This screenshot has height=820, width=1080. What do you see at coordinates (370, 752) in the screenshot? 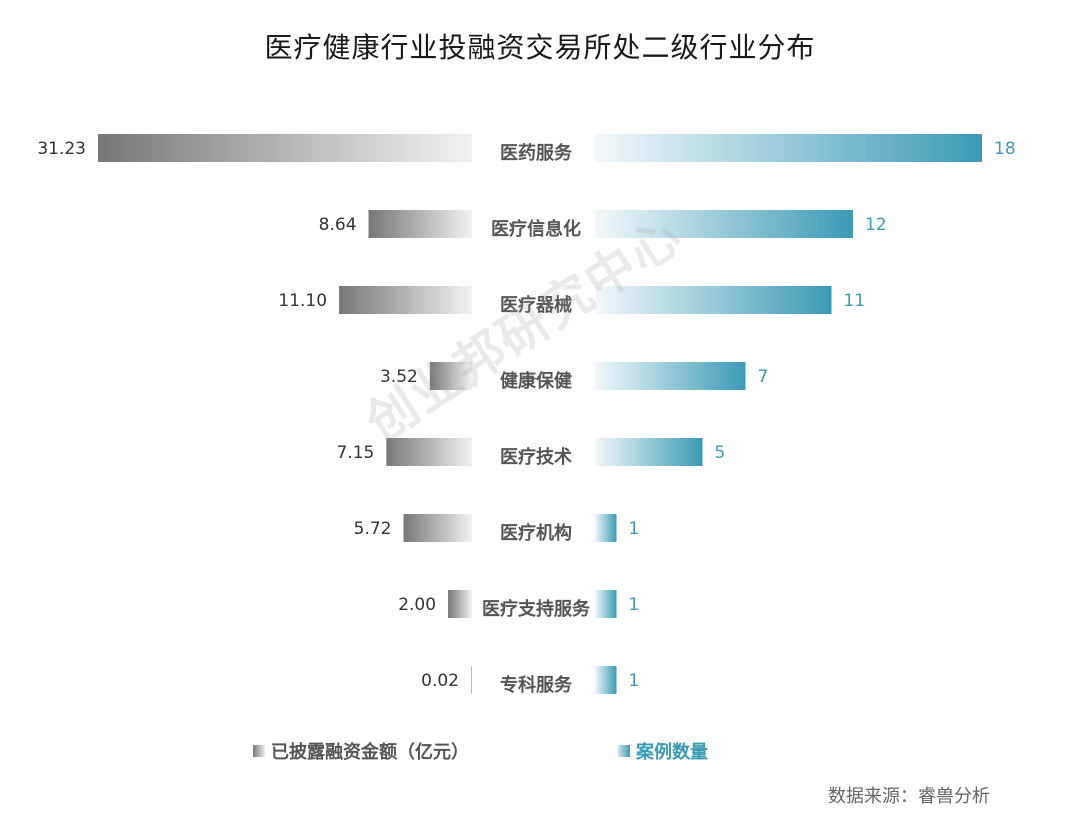
I see `legend-amount-label: 已披露融资金额（亿元）` at bounding box center [370, 752].